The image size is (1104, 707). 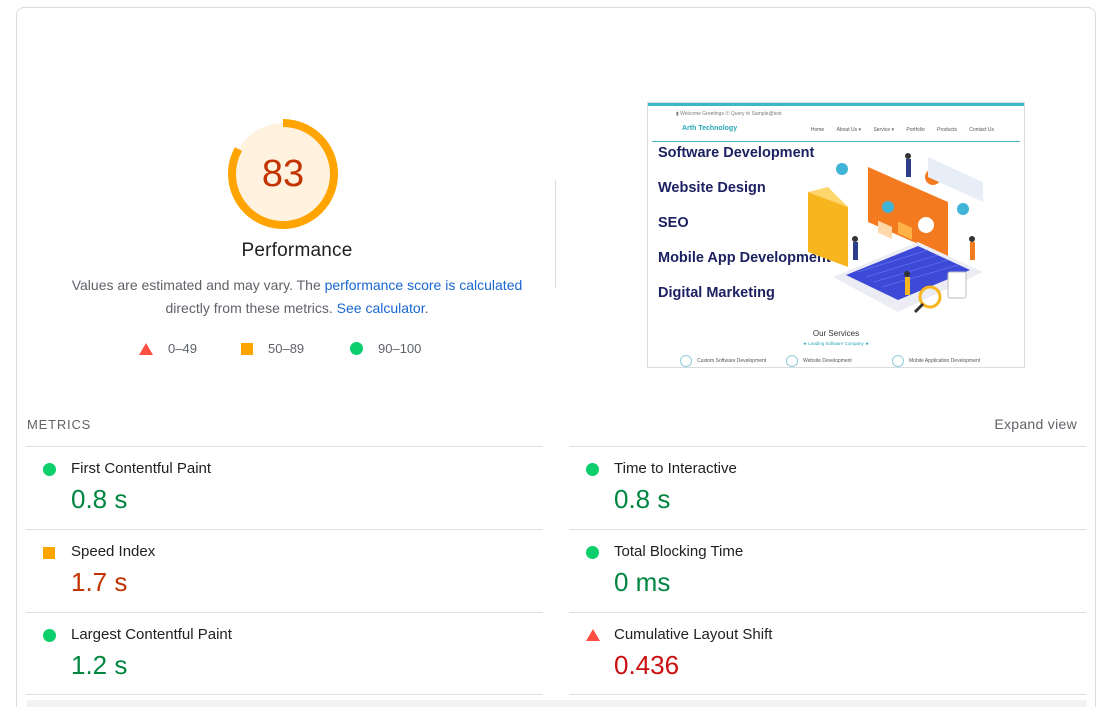 What do you see at coordinates (827, 488) in the screenshot?
I see `metric-time-to-interactive: Time to Interactive 0.8 s` at bounding box center [827, 488].